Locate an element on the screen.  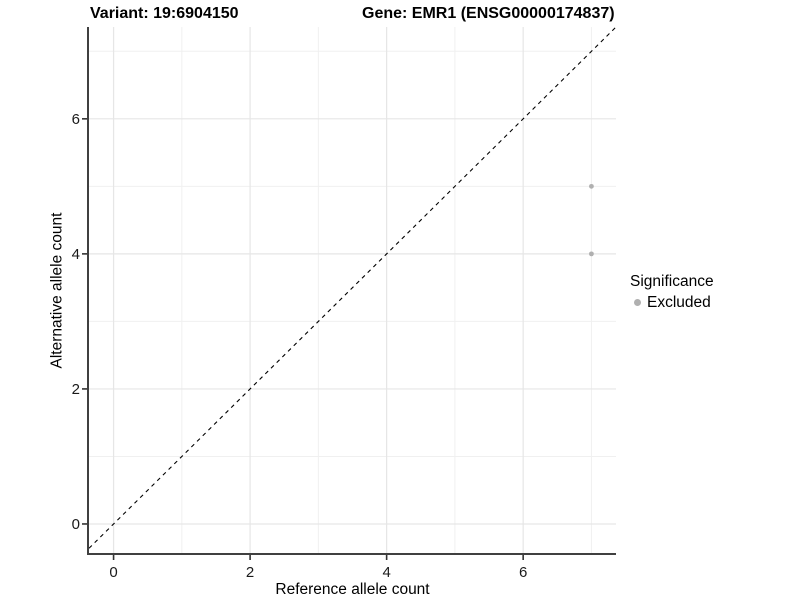
y-tick-label: 6 is located at coordinates (76, 119).